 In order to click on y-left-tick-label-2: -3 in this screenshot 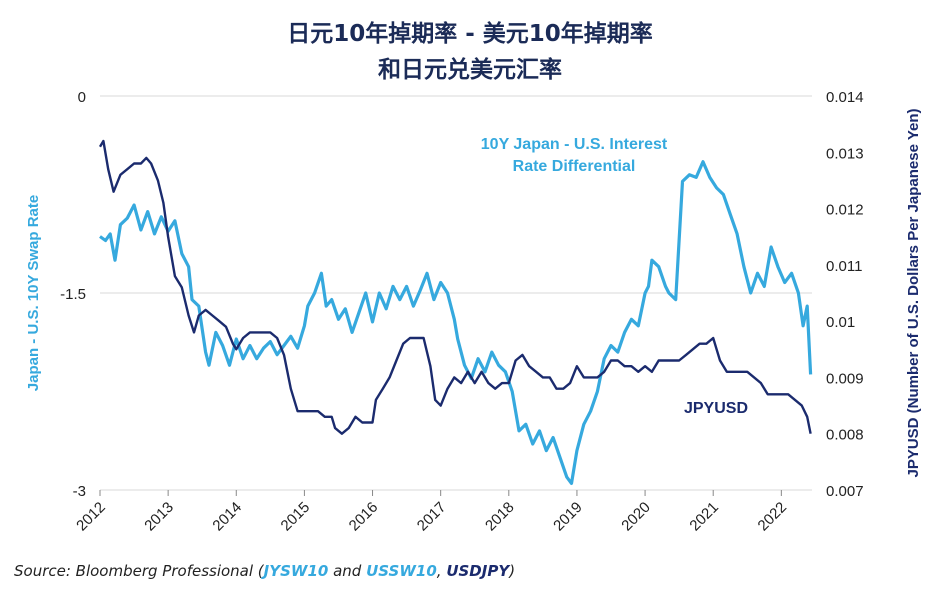, I will do `click(79, 491)`.